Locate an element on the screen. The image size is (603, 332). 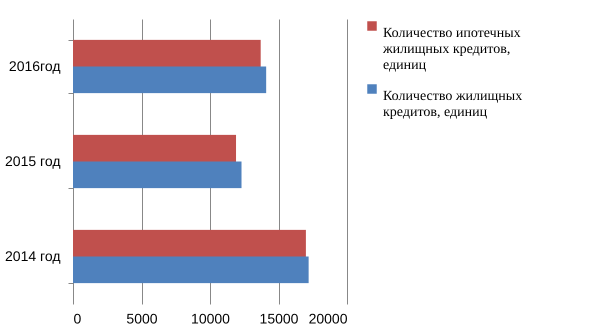
legend-label: Количество ипотечных жилищных кредитов, единиц is located at coordinates (451, 49).